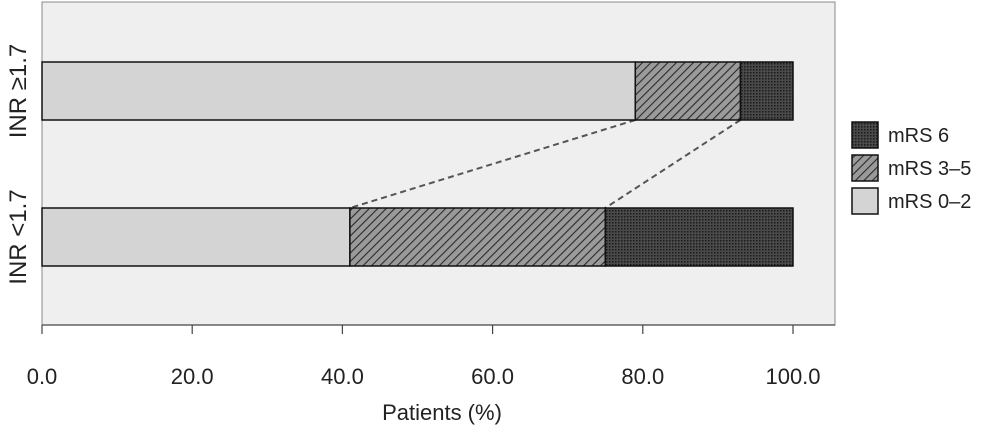  What do you see at coordinates (792, 376) in the screenshot?
I see `x-tick-label: 100.0` at bounding box center [792, 376].